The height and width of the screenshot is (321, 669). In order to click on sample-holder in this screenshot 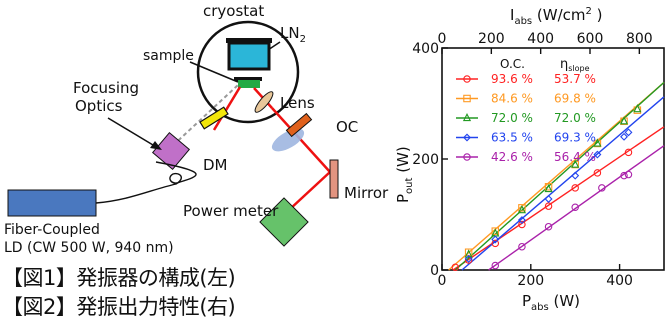, I will do `click(248, 79)`.